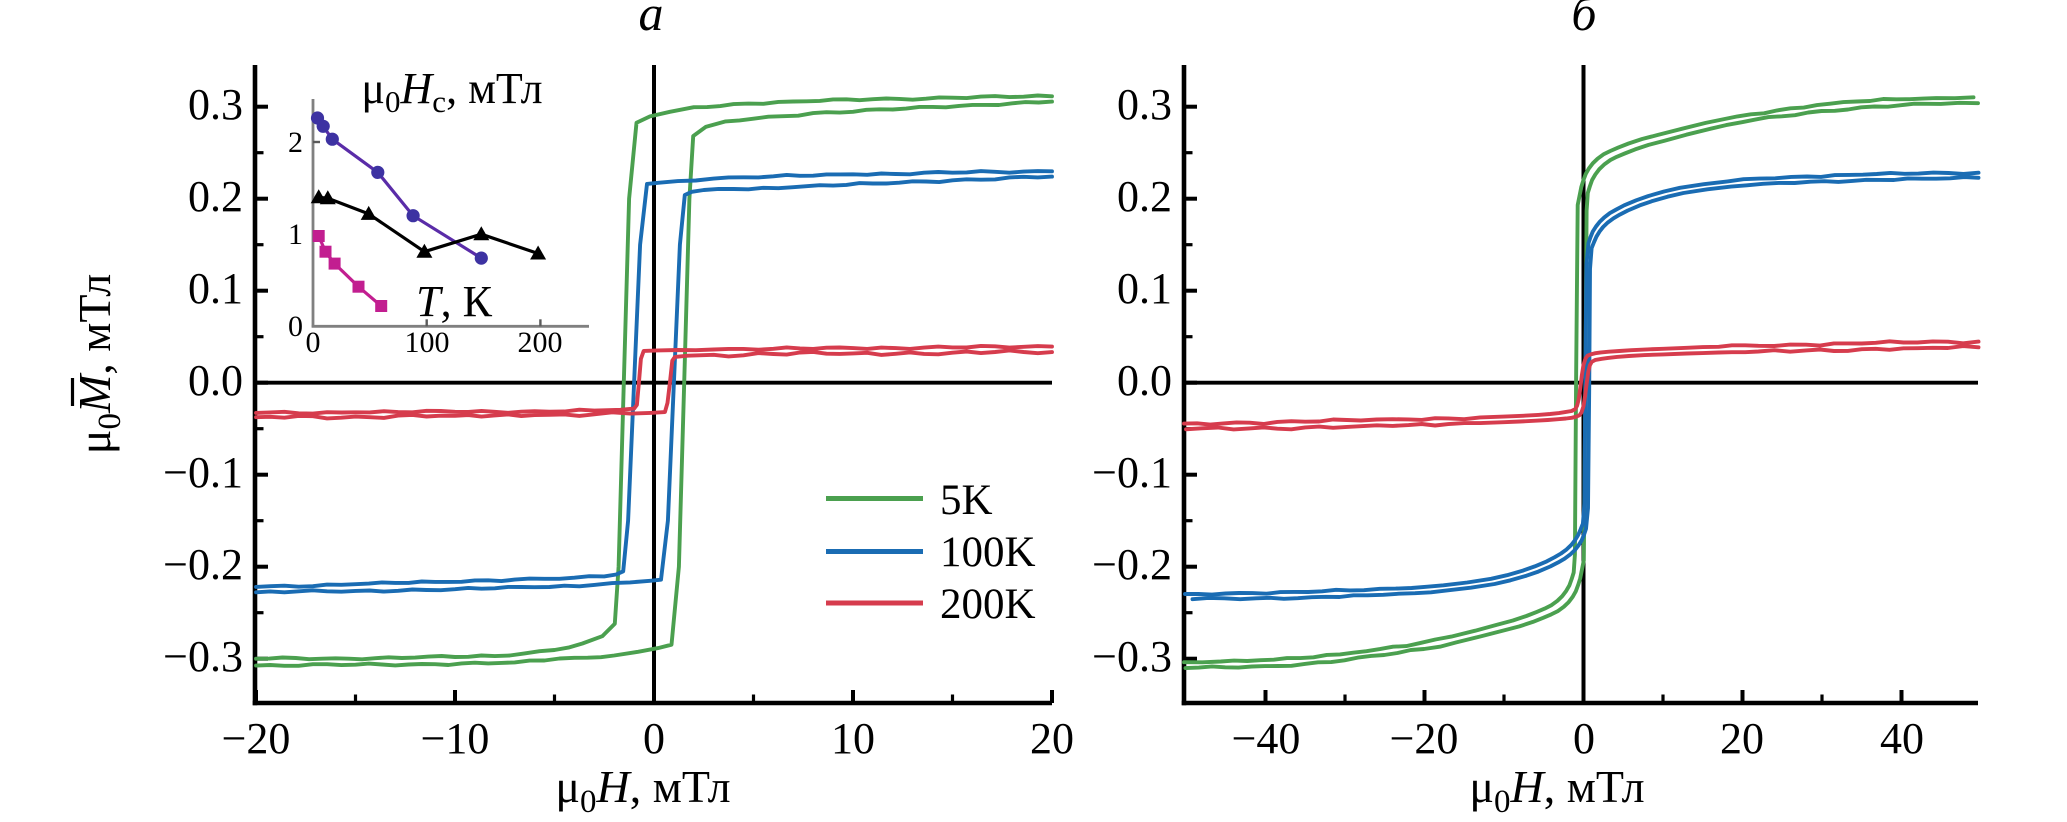 Image resolution: width=2067 pixels, height=822 pixels. I want to click on svg-text: 40, so click(1902, 738).